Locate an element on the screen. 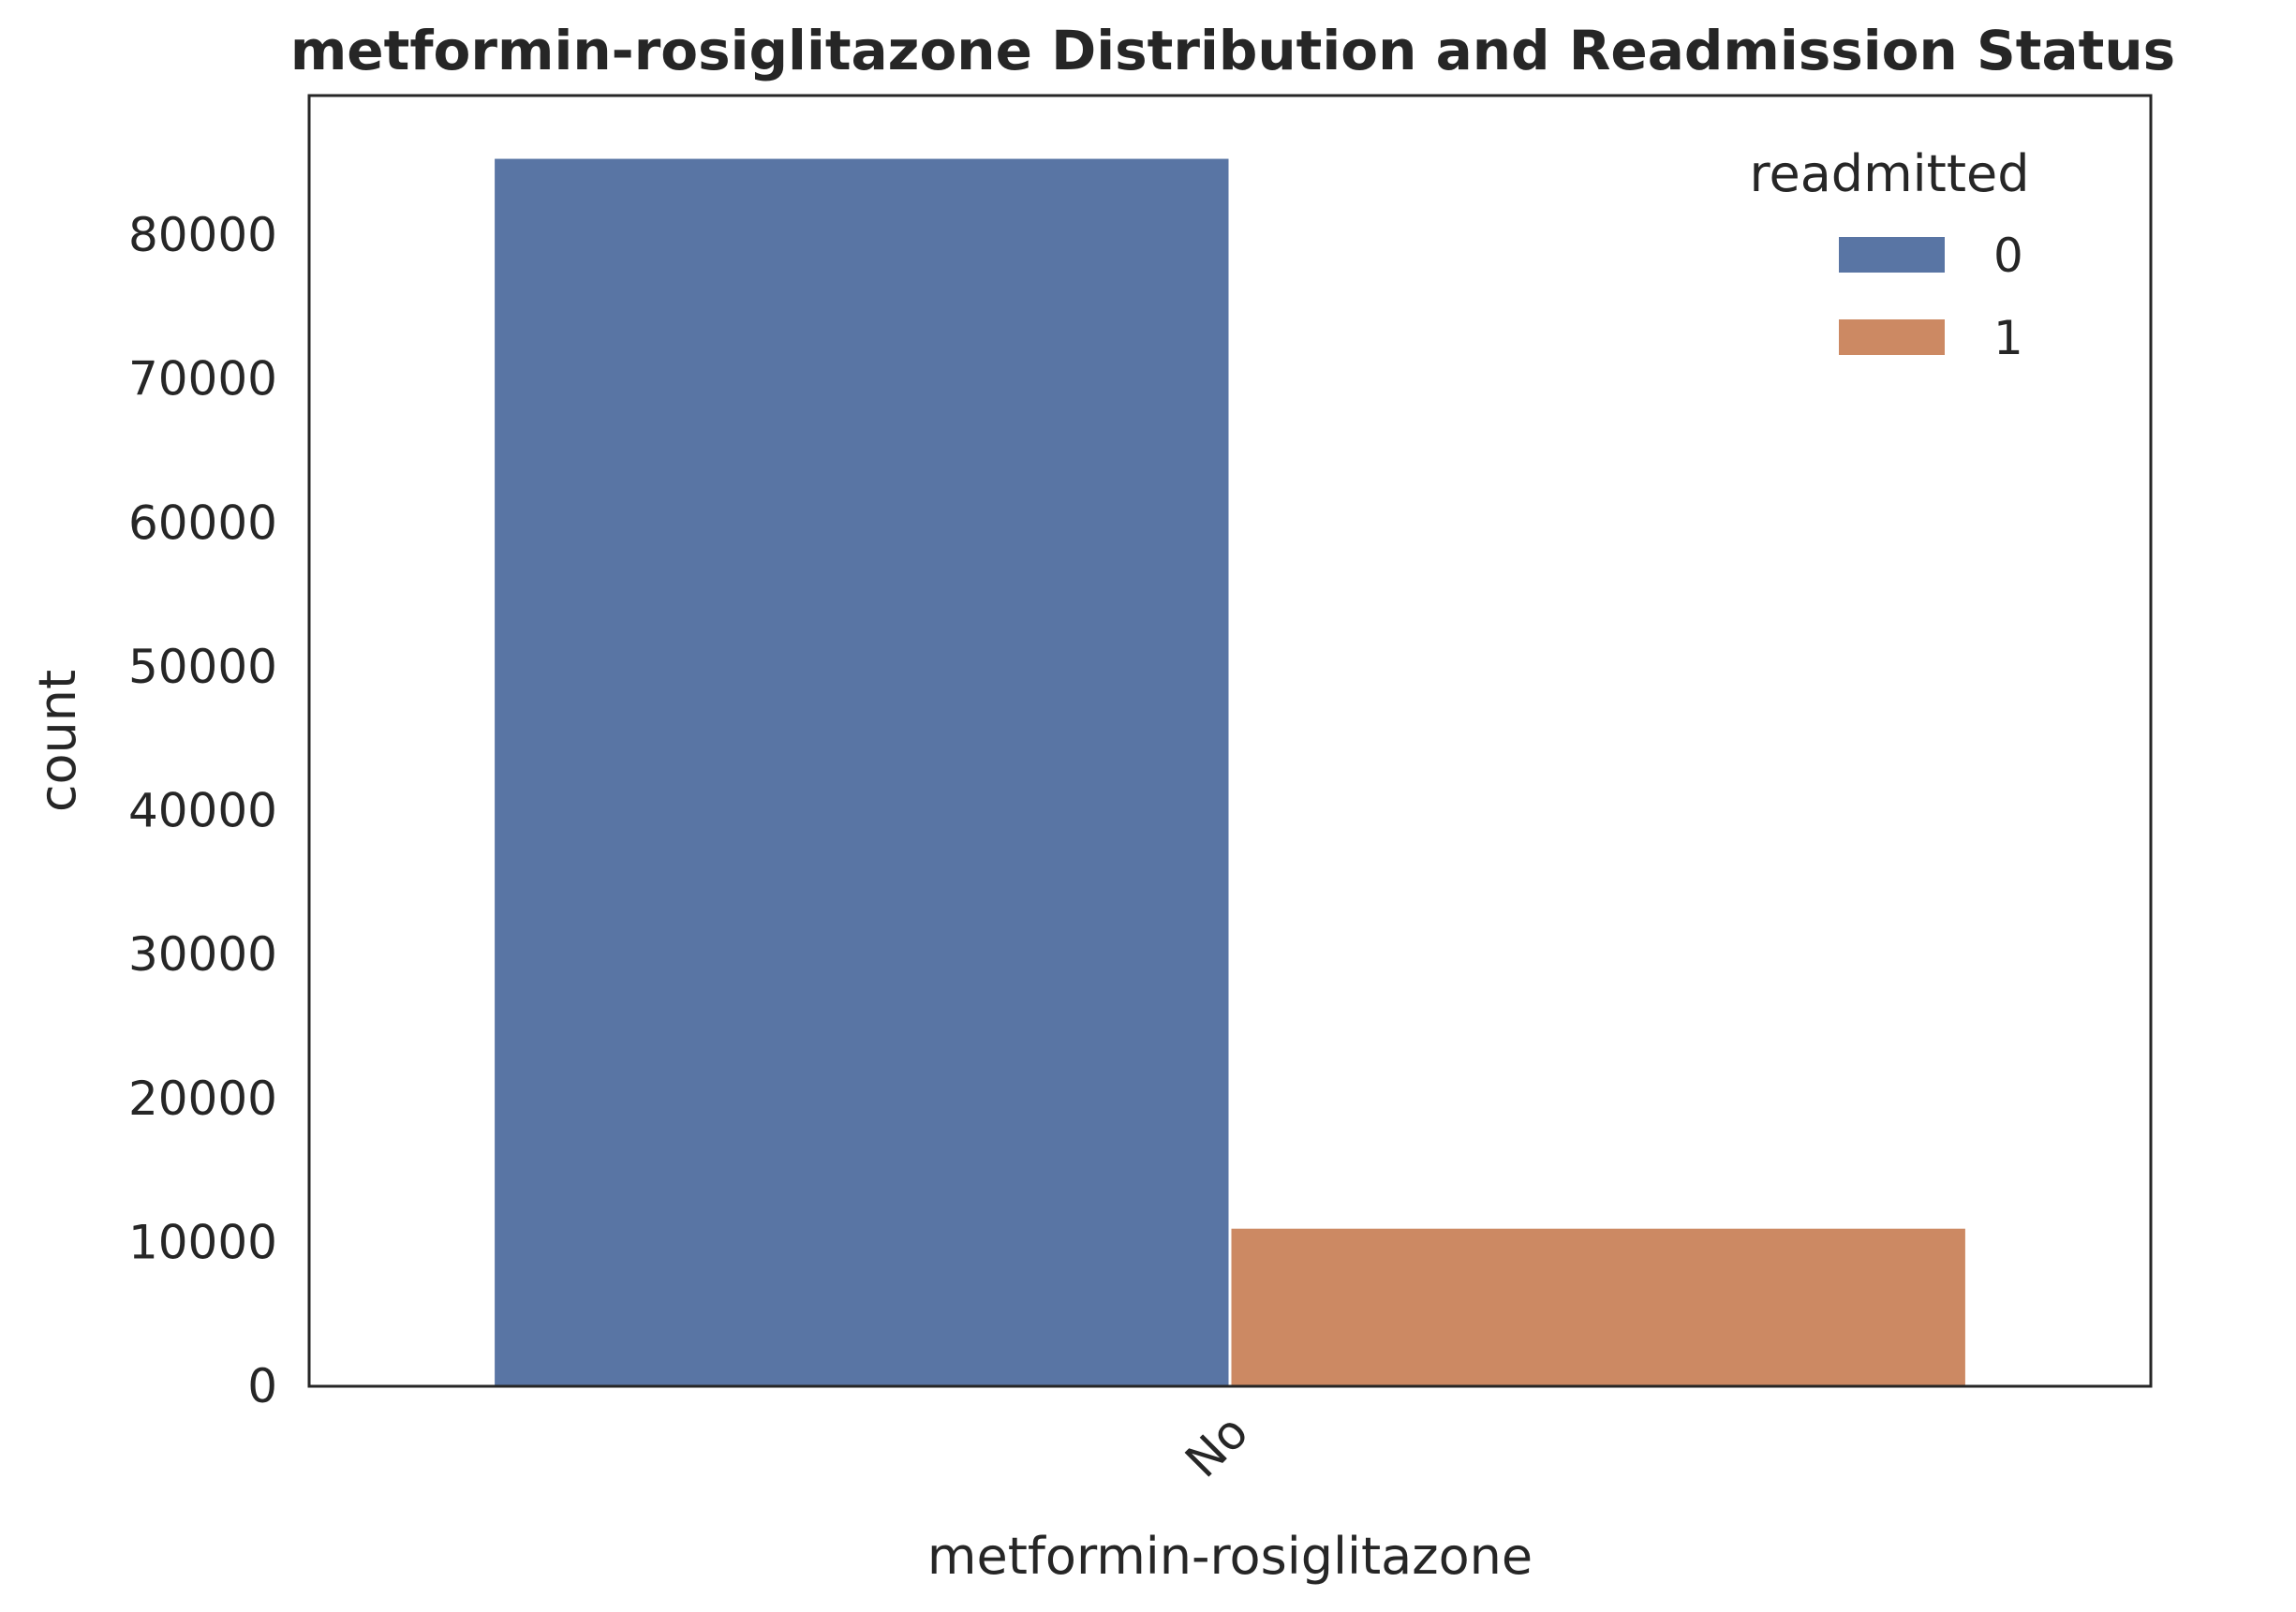 The image size is (2296, 1612). y-tick-label: 70000 is located at coordinates (202, 380).